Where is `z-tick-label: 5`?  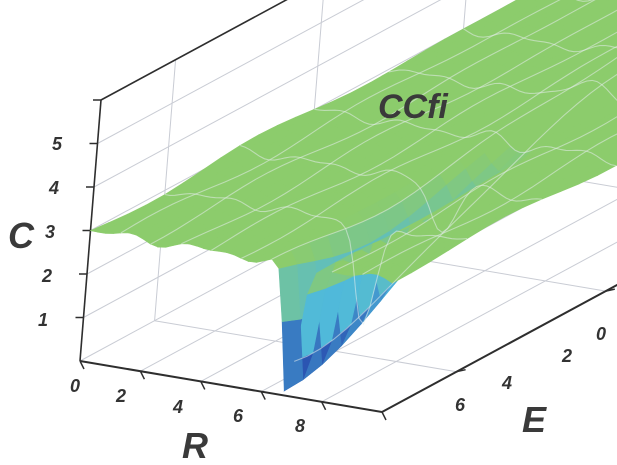
z-tick-label: 5 is located at coordinates (57, 144).